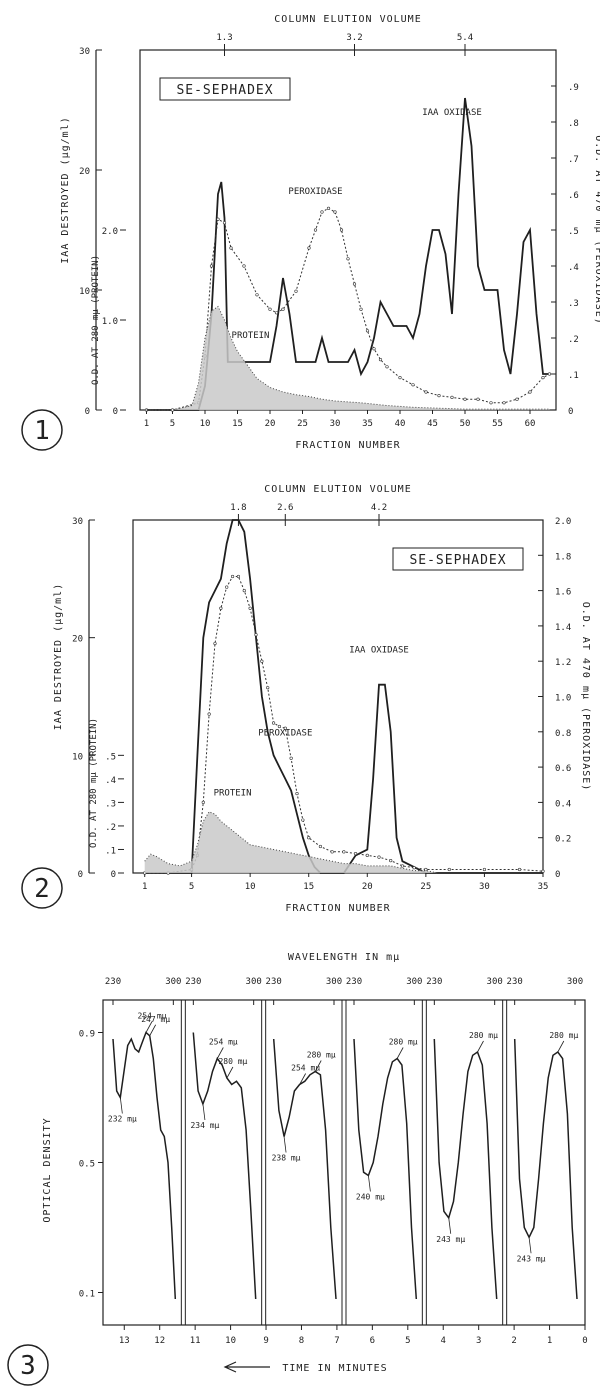  Describe the element at coordinates (563, 522) in the screenshot. I see `right-axis-tick-label: 2.0` at that location.